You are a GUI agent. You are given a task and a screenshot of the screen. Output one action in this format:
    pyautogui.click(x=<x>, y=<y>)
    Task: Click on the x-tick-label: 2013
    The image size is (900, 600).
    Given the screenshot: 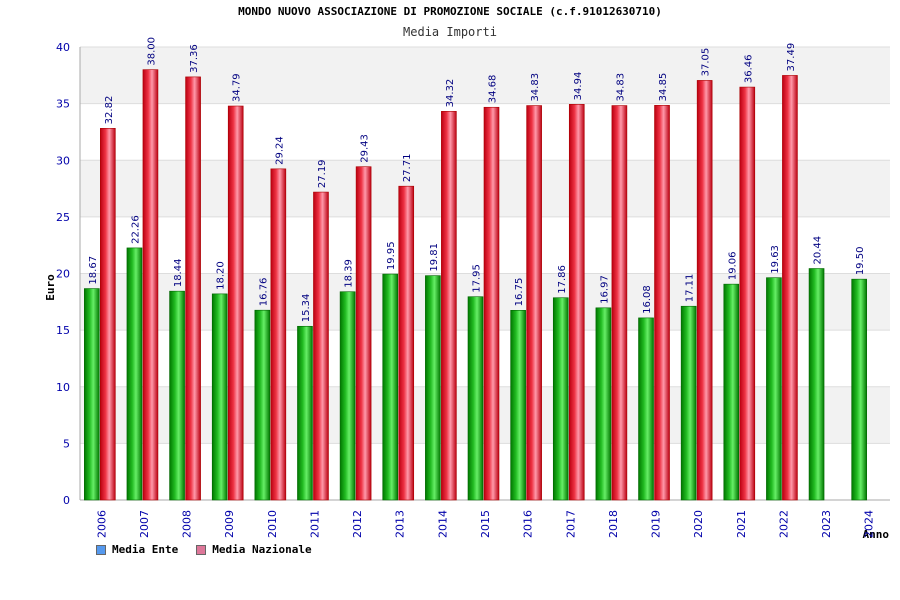 What is the action you would take?
    pyautogui.click(x=400, y=524)
    